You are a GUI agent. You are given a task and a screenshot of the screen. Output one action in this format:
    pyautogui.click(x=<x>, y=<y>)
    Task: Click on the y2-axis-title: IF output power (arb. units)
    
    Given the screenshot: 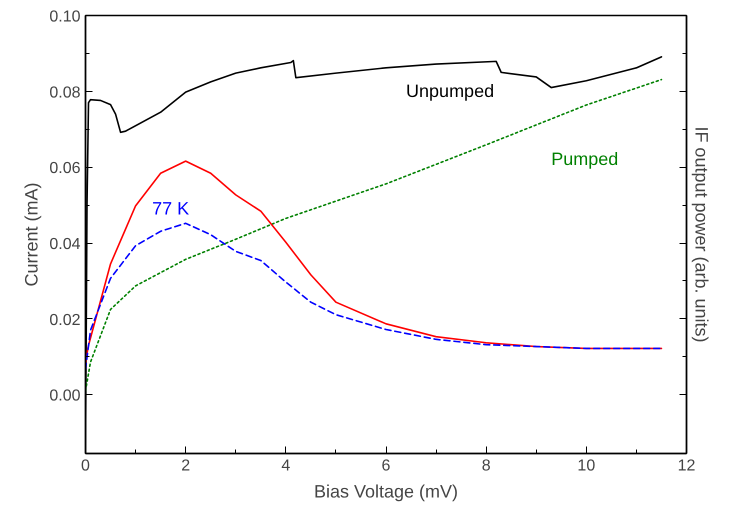 What is the action you would take?
    pyautogui.click(x=702, y=234)
    